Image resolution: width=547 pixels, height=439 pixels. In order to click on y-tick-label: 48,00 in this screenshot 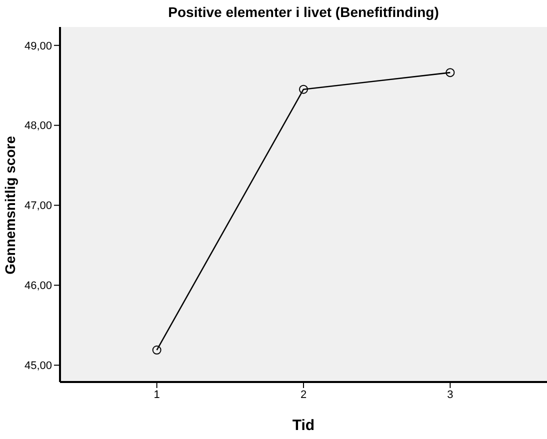, I will do `click(38, 126)`.